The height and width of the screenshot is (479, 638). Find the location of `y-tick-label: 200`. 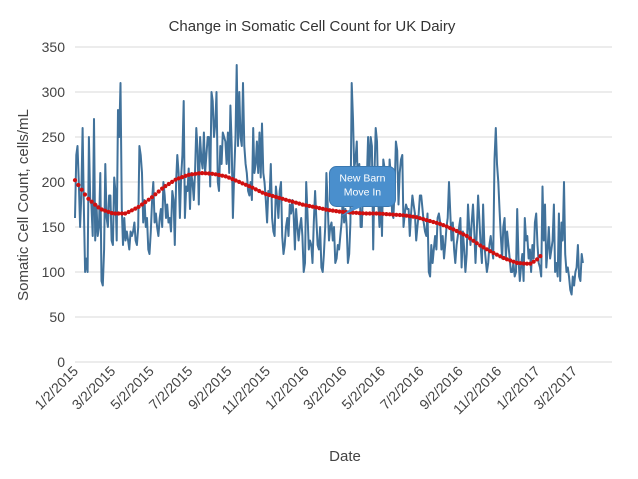

y-tick-label: 200 is located at coordinates (54, 182).